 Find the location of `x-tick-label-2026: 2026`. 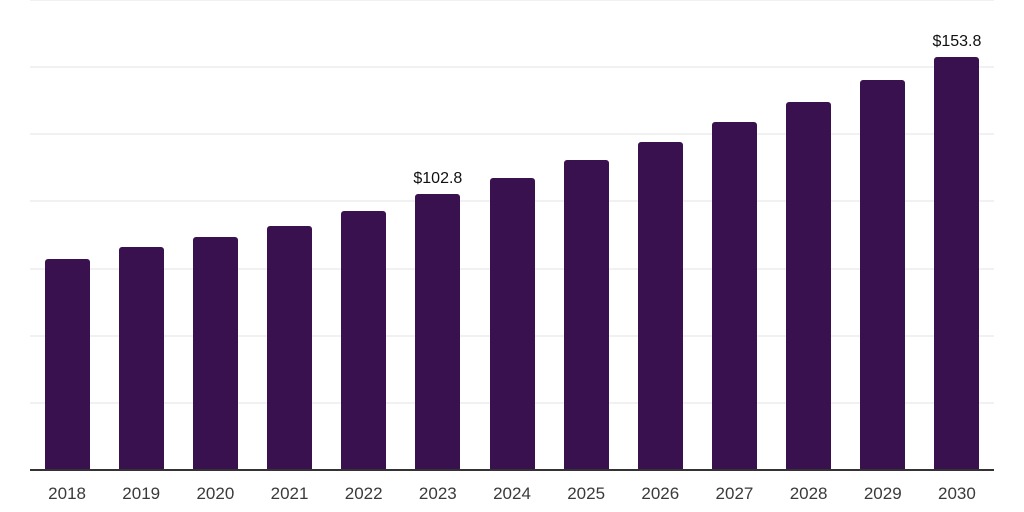

x-tick-label-2026: 2026 is located at coordinates (660, 493).